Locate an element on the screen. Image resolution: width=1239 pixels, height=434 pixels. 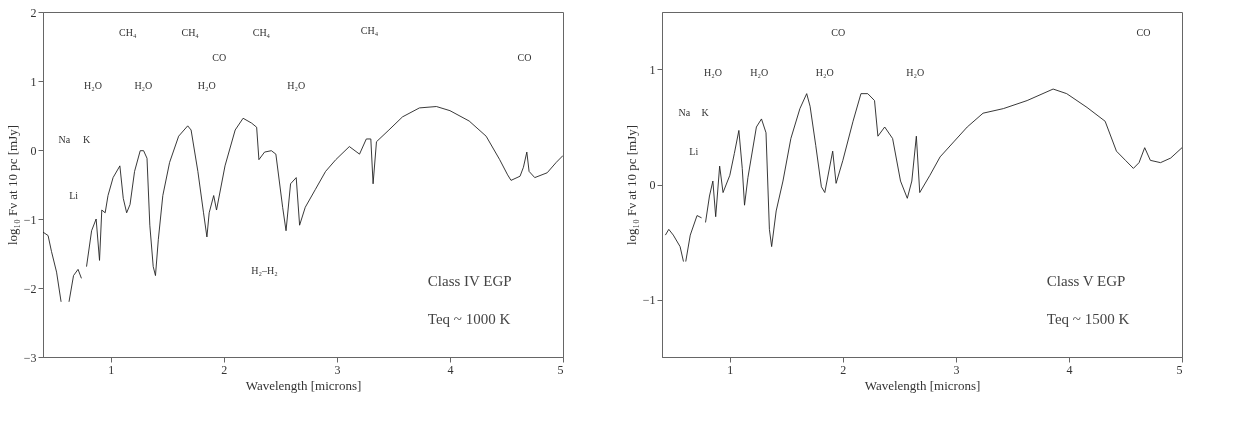
annotation: Class IV EGP is located at coordinates (469, 281).